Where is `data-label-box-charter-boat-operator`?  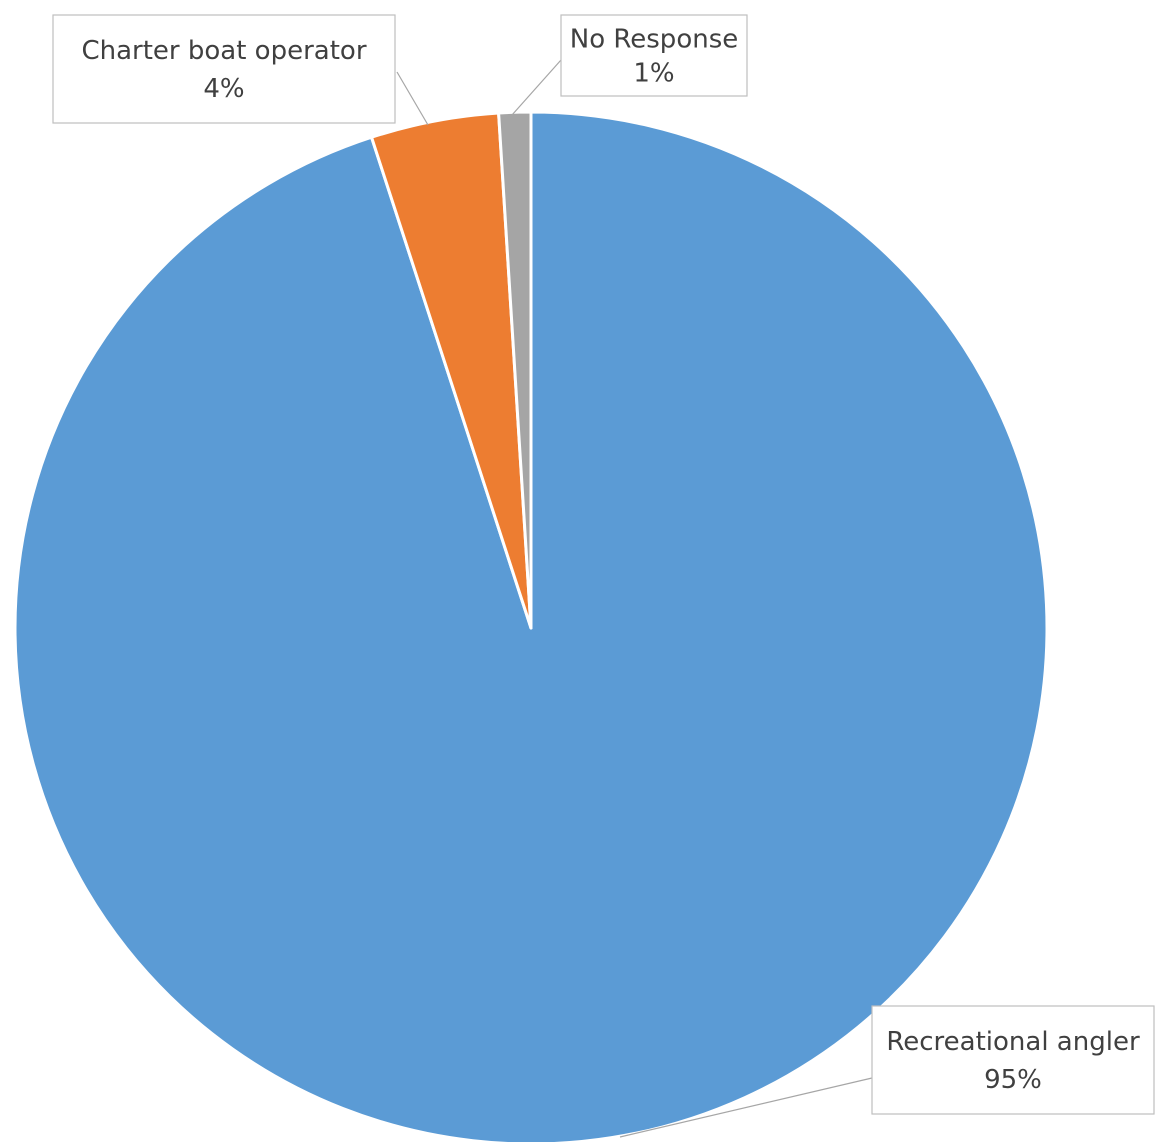 data-label-box-charter-boat-operator is located at coordinates (224, 69).